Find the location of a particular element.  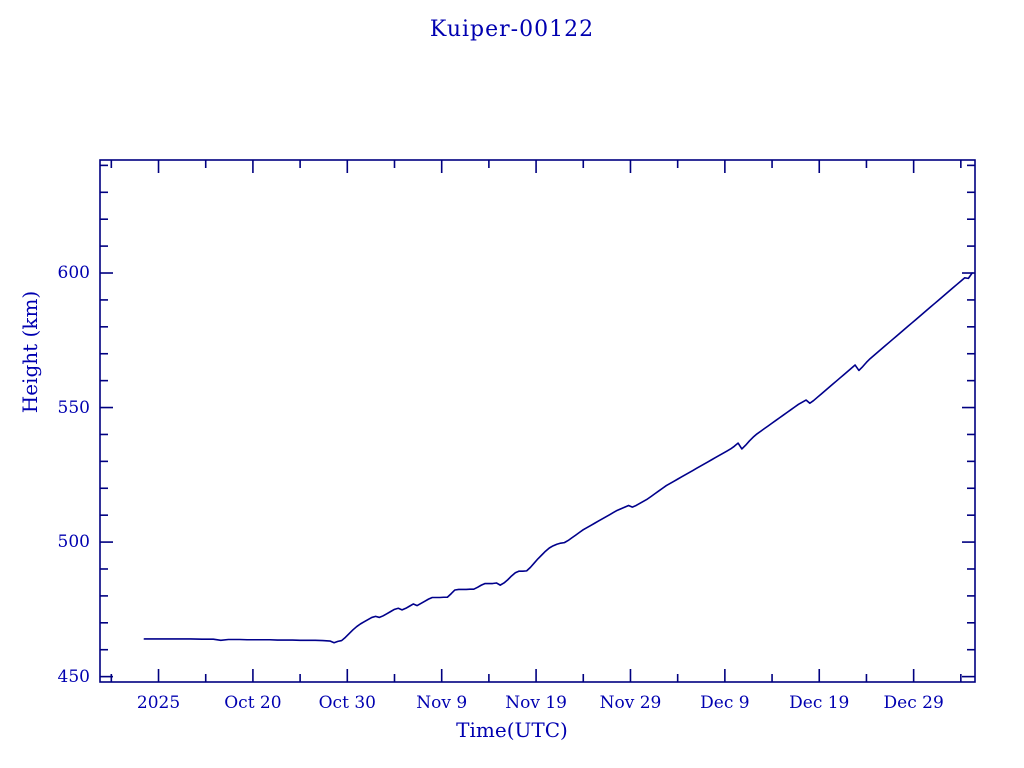

y-tick-label: 450 is located at coordinates (73, 676).